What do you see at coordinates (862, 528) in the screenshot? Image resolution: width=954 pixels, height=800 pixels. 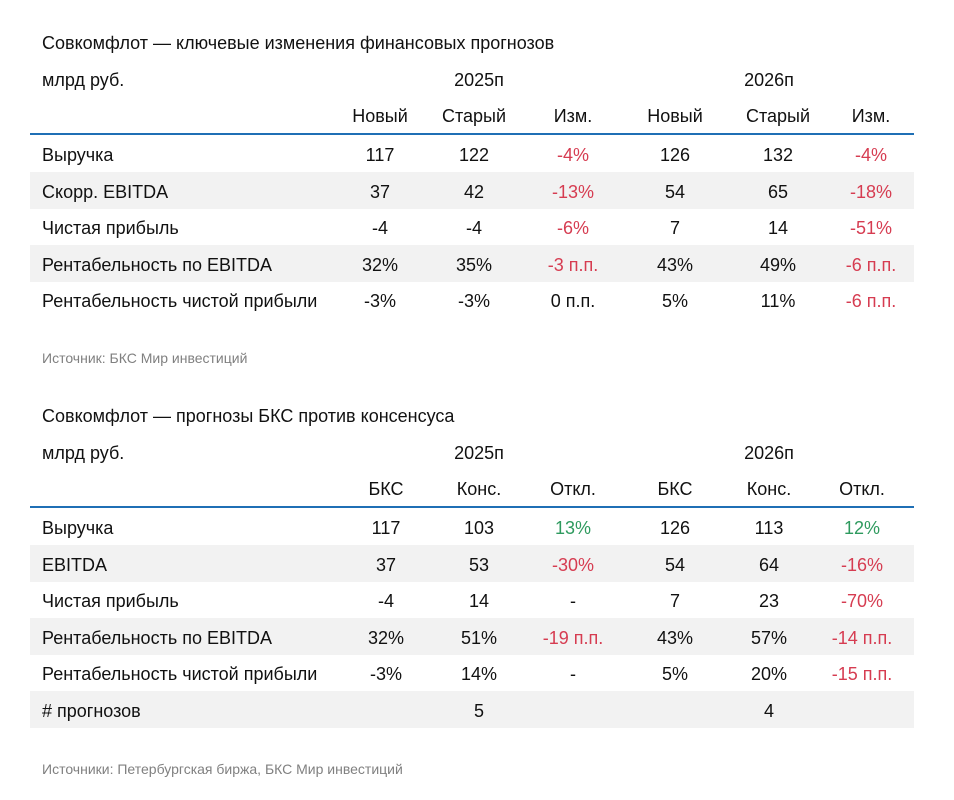 I see `table-cell: 12%` at bounding box center [862, 528].